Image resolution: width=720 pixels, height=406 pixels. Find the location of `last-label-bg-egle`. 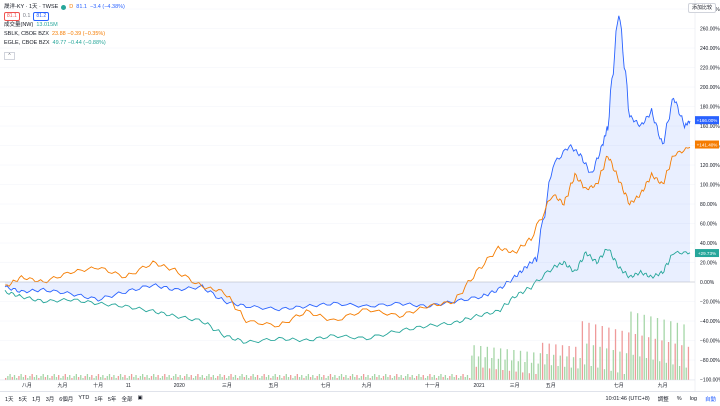

last-label-bg-egle is located at coordinates (707, 253).